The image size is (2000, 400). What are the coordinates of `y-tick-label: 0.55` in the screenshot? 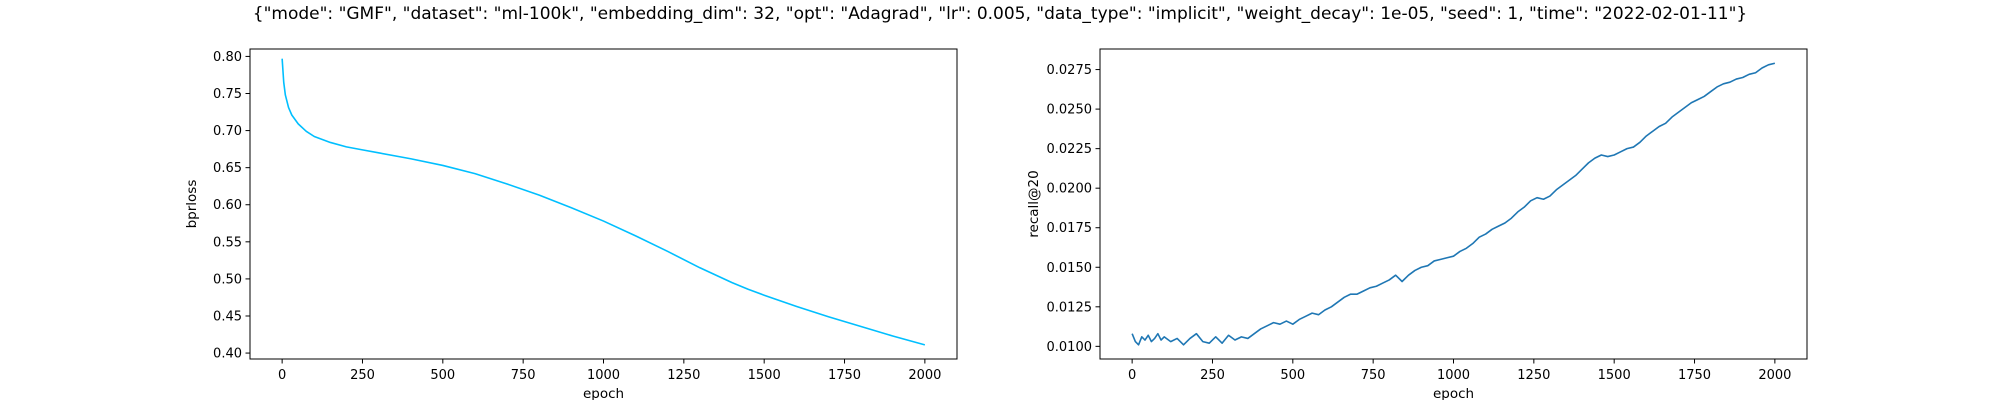 It's located at (227, 242).